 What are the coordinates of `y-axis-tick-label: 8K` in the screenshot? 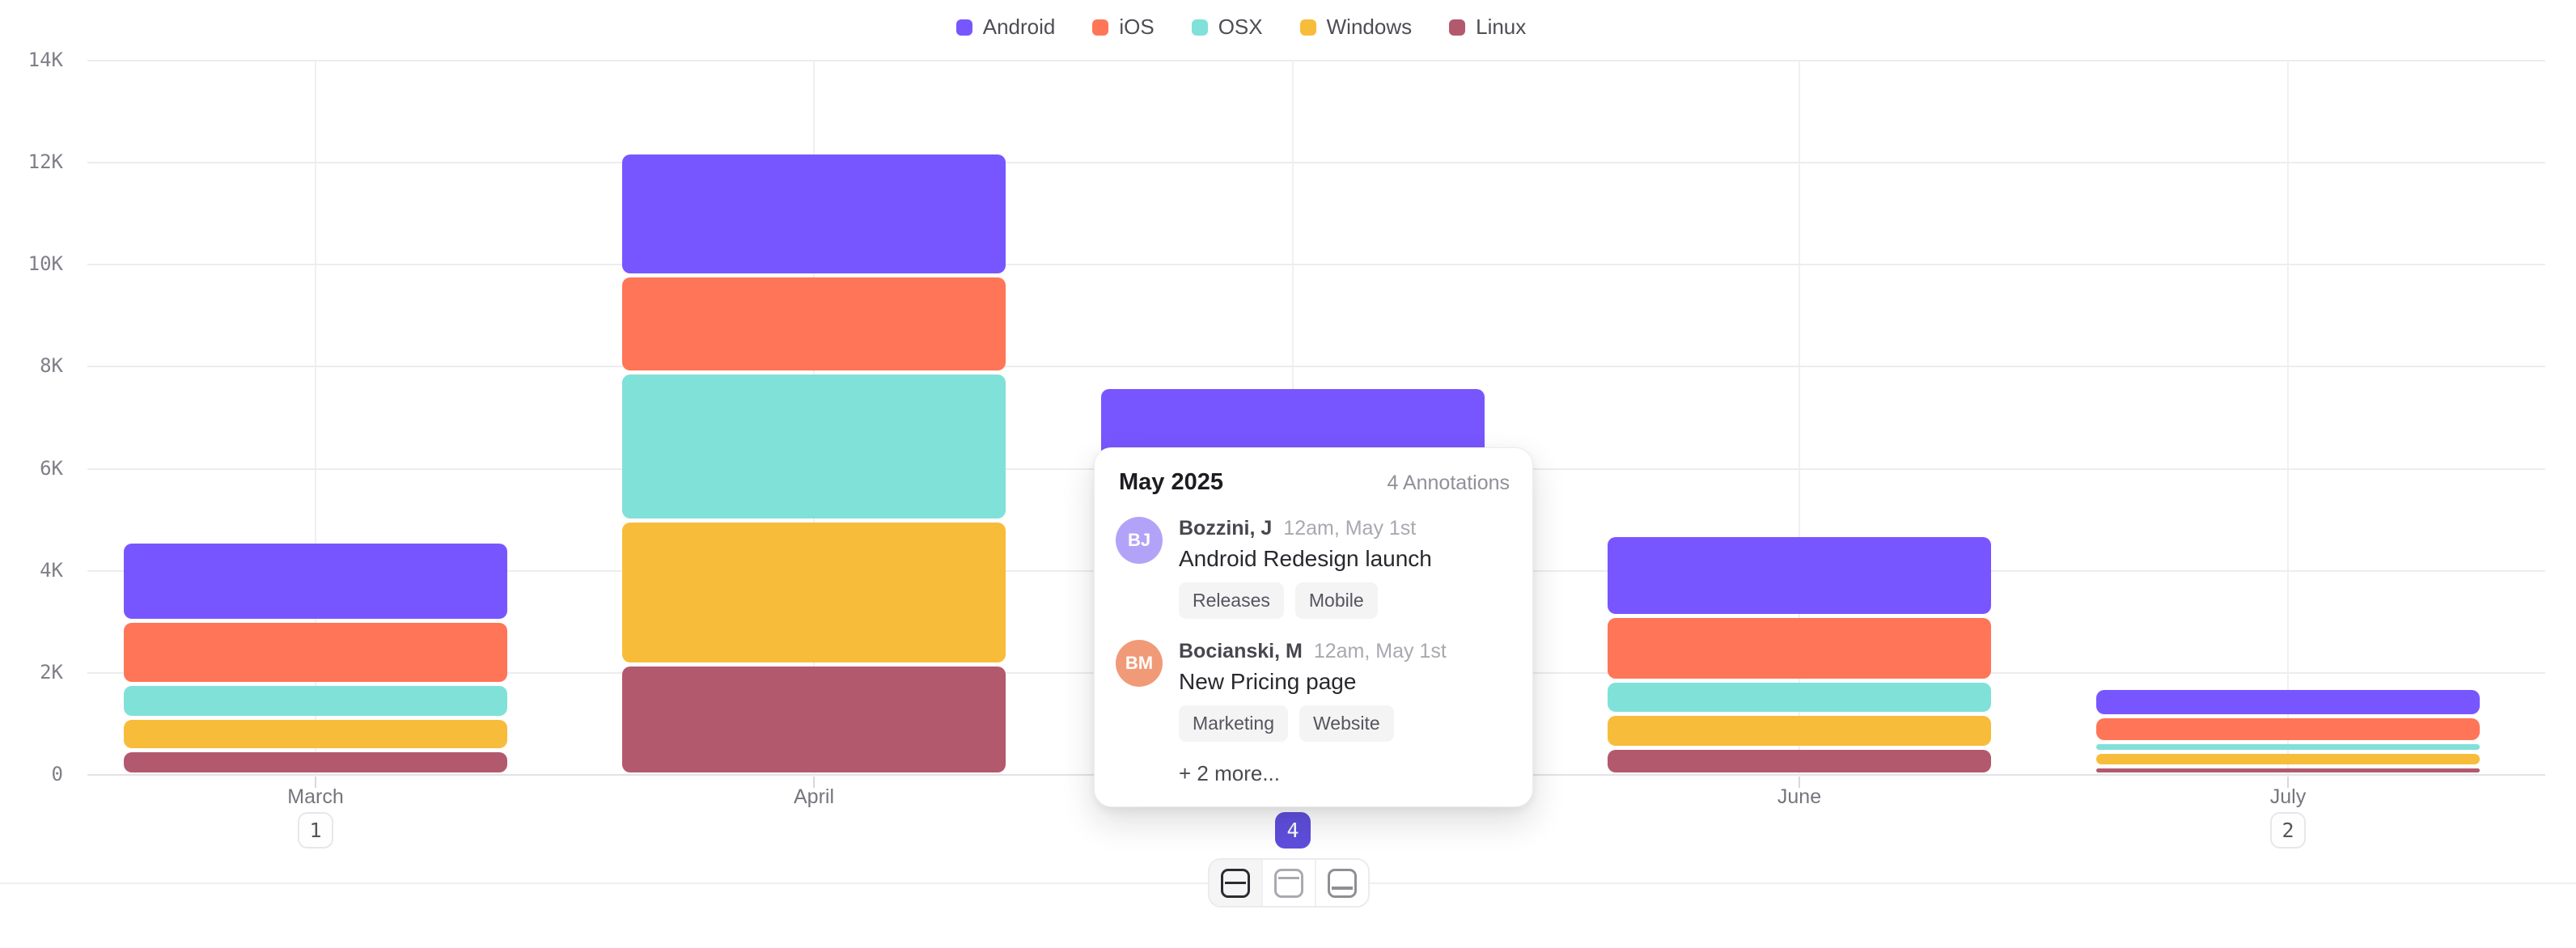 It's located at (51, 366).